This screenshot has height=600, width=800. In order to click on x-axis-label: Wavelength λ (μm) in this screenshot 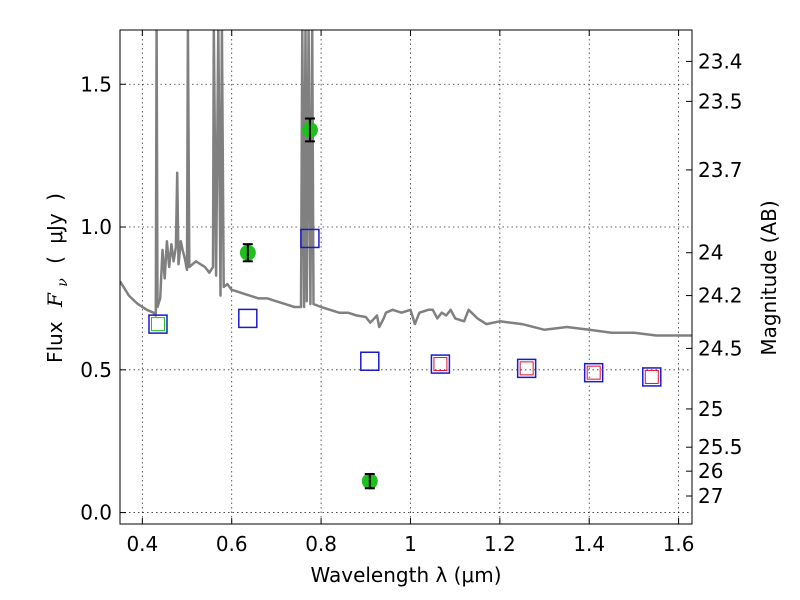, I will do `click(405, 575)`.